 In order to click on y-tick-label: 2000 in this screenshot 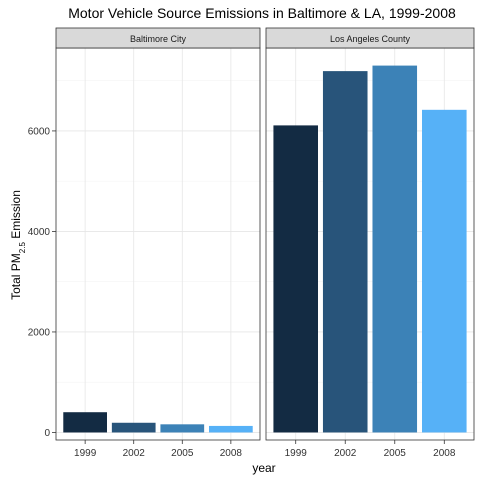, I will do `click(39, 332)`.